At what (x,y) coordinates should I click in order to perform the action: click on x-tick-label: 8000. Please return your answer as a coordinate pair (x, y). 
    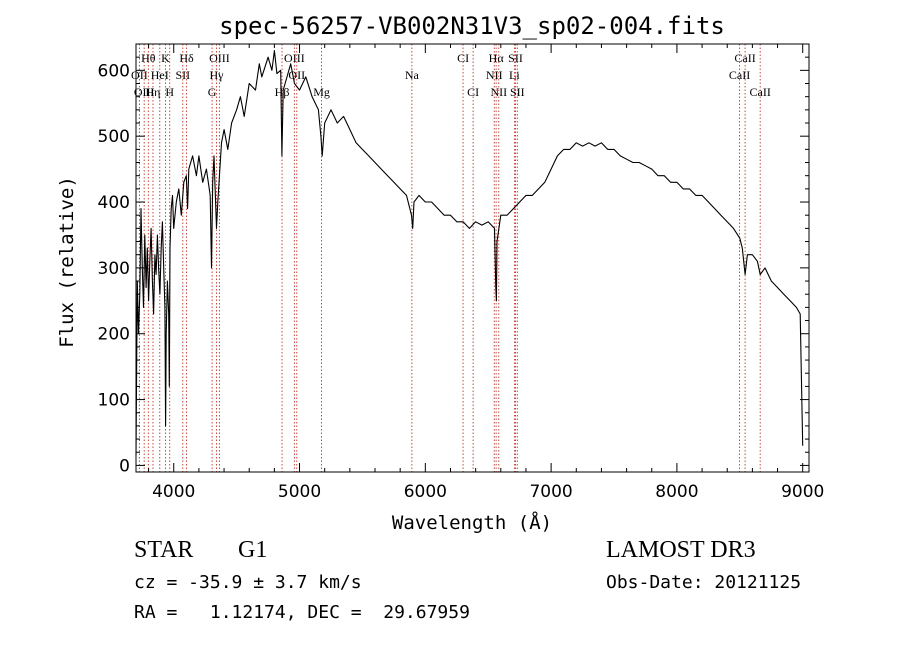
    Looking at the image, I should click on (676, 492).